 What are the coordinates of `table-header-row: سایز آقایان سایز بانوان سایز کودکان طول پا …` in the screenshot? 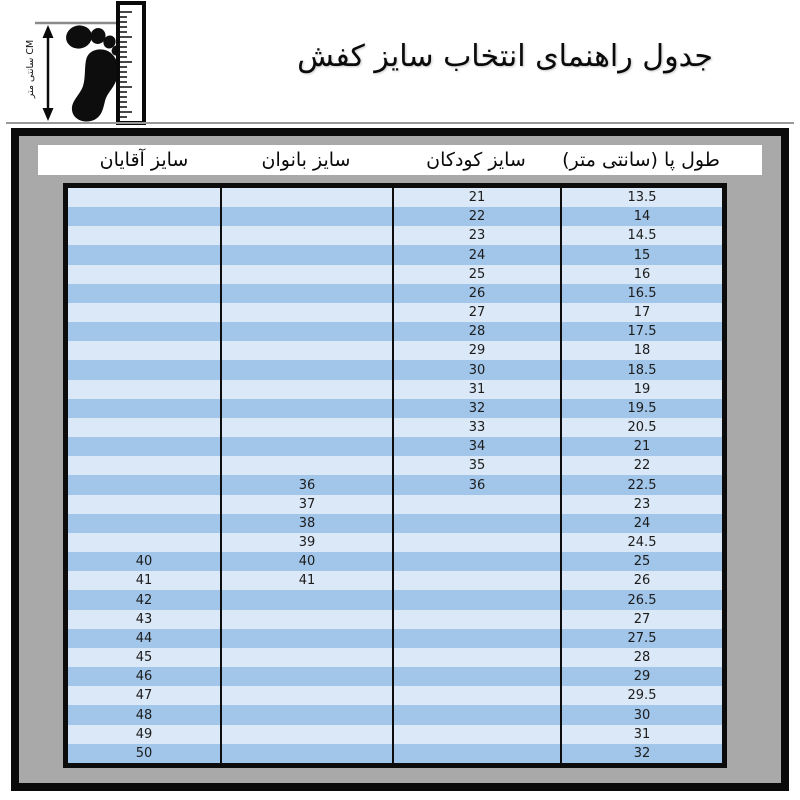 It's located at (400, 160).